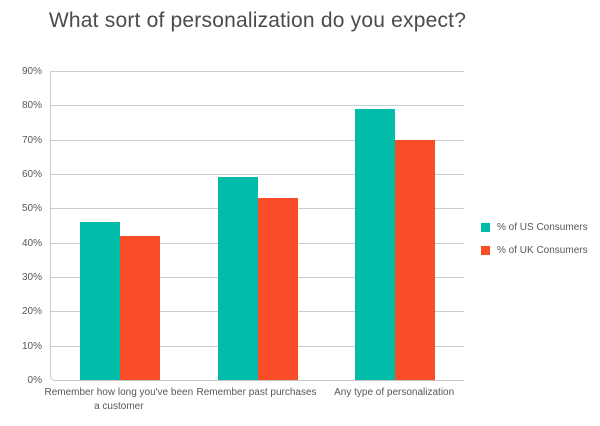 This screenshot has width=600, height=426. What do you see at coordinates (394, 392) in the screenshot?
I see `x-axis-label: Any type of personalization` at bounding box center [394, 392].